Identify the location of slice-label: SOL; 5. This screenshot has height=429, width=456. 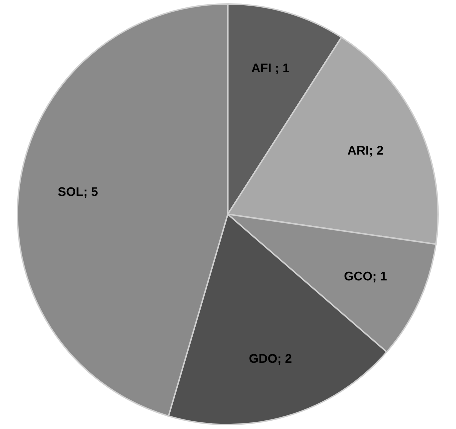
(78, 192).